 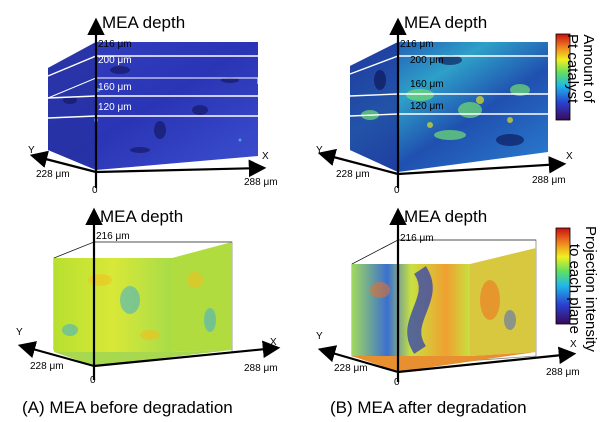 What do you see at coordinates (181, 168) in the screenshot?
I see `x-axis-line` at bounding box center [181, 168].